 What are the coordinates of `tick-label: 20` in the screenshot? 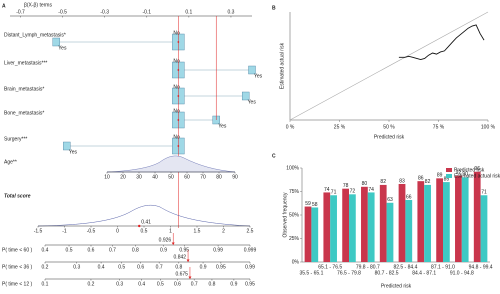 It's located at (123, 177).